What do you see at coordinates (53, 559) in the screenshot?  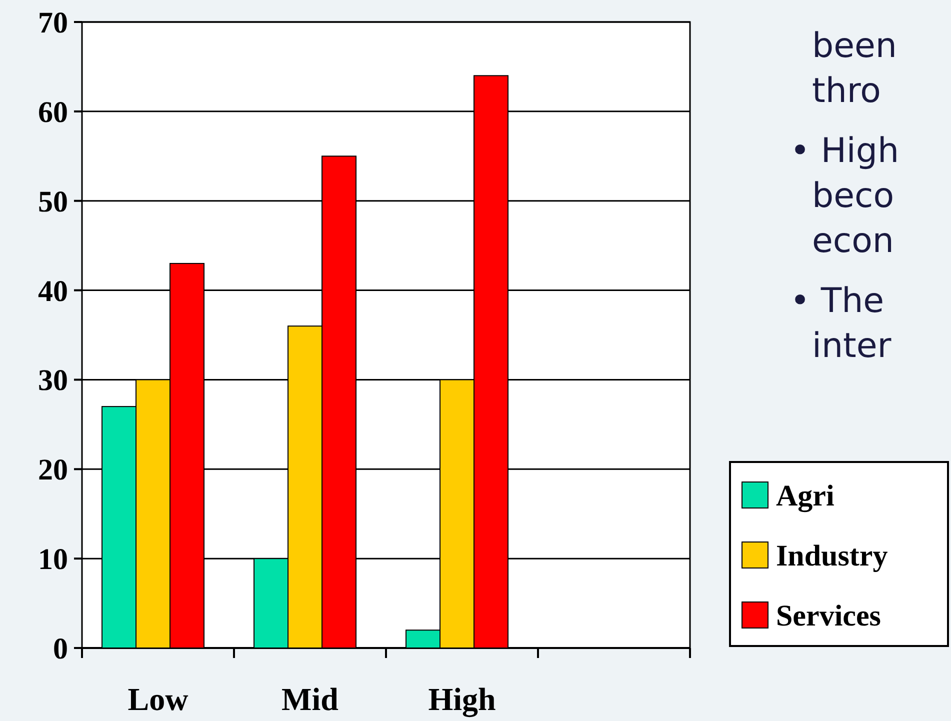 I see `y-tick-label: 10` at bounding box center [53, 559].